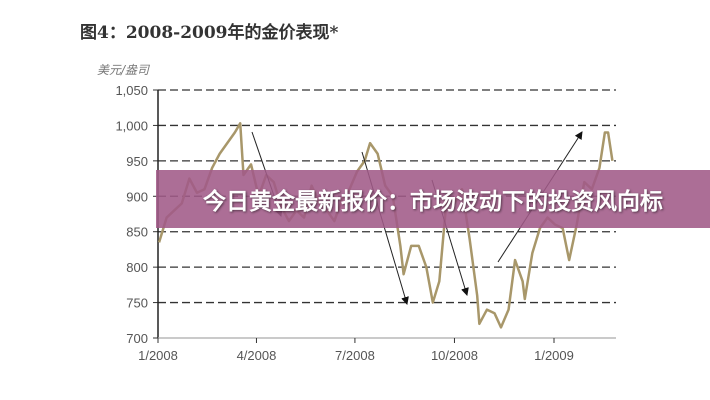  Describe the element at coordinates (131, 125) in the screenshot. I see `y-tick-label: 1,000` at that location.